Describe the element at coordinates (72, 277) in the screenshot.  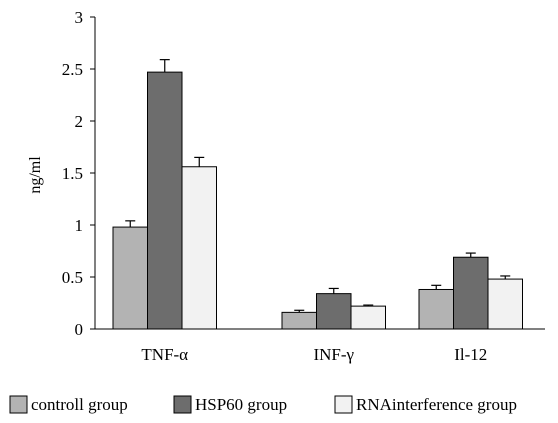
I see `y-tick-label: 0.5` at that location.